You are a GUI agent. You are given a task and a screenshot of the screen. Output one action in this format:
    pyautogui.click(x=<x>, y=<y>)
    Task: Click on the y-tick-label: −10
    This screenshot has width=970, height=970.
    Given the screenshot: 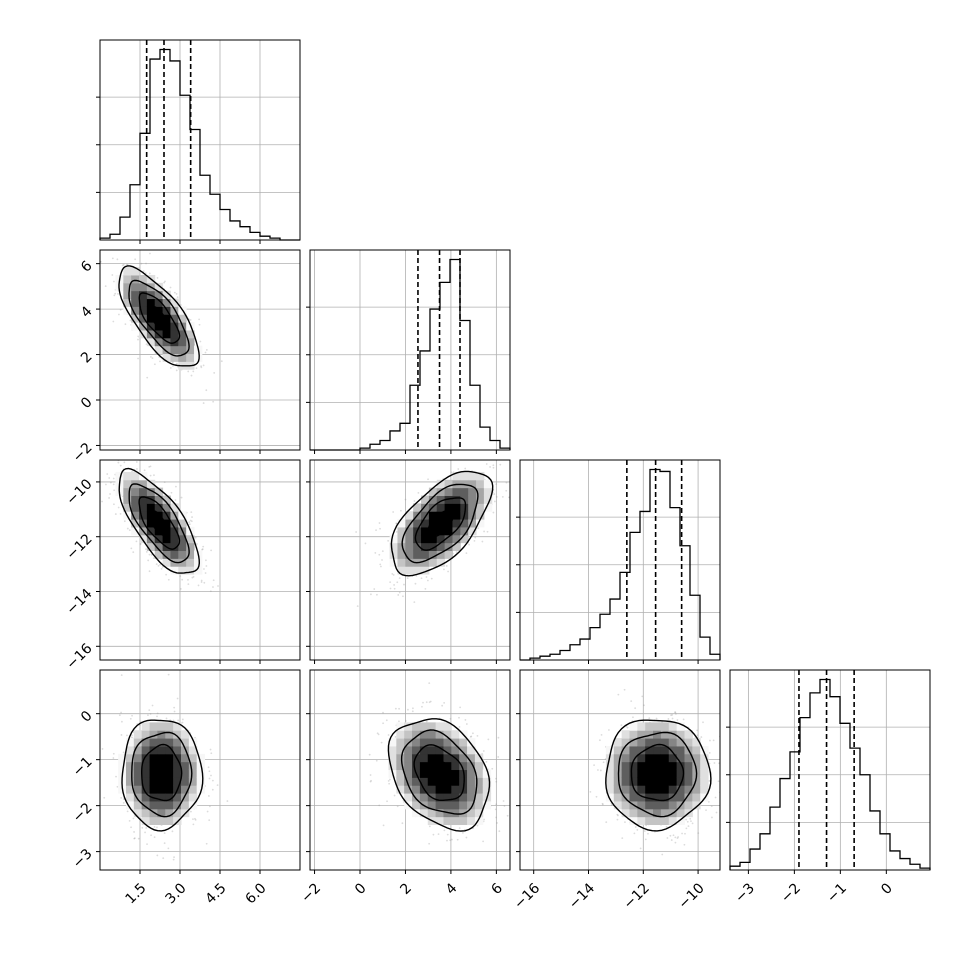 What is the action you would take?
    pyautogui.click(x=79, y=492)
    